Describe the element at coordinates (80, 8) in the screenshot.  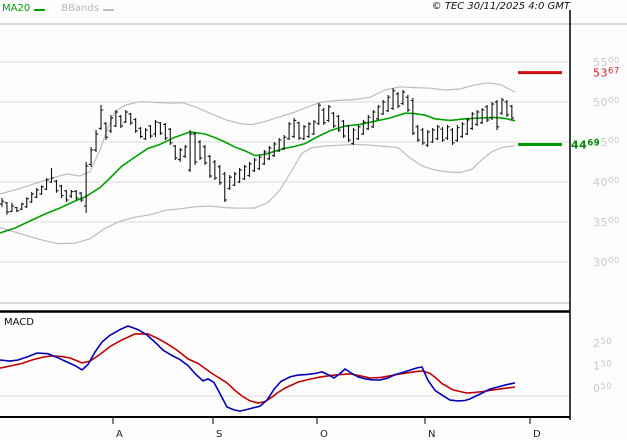
I see `bbands-legend-label: BBands` at that location.